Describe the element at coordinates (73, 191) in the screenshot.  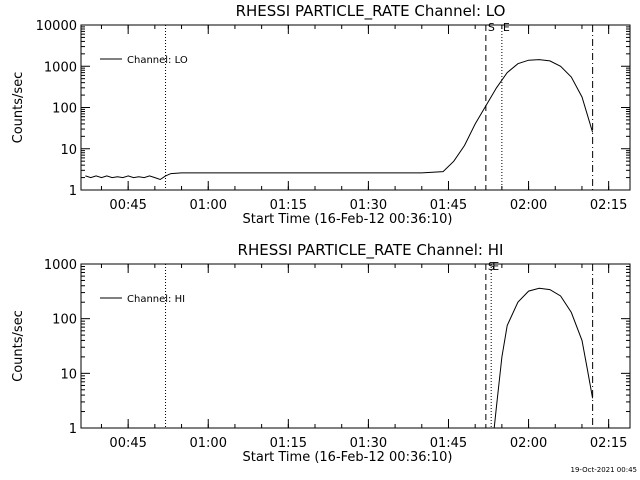
I see `lo-y-tick-label: 1` at that location.